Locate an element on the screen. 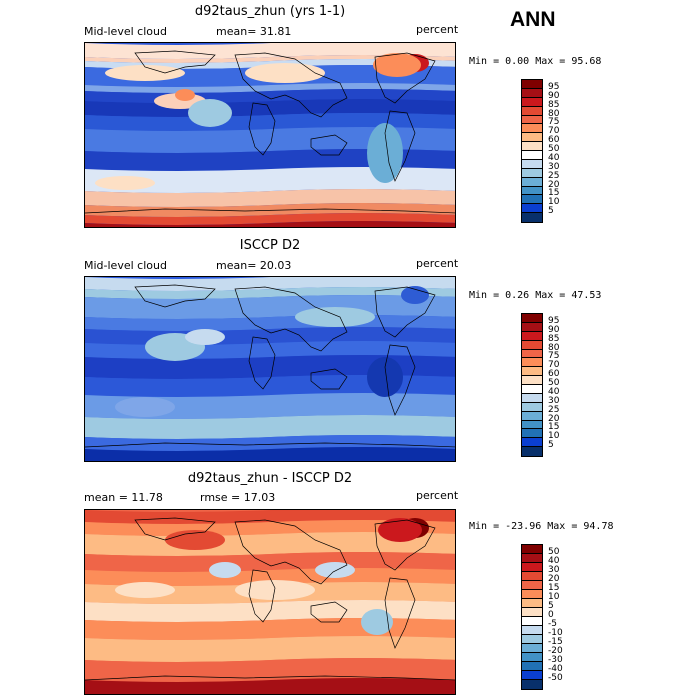 This screenshot has width=700, height=700. colorbar-tick-label: 60 is located at coordinates (554, 140).